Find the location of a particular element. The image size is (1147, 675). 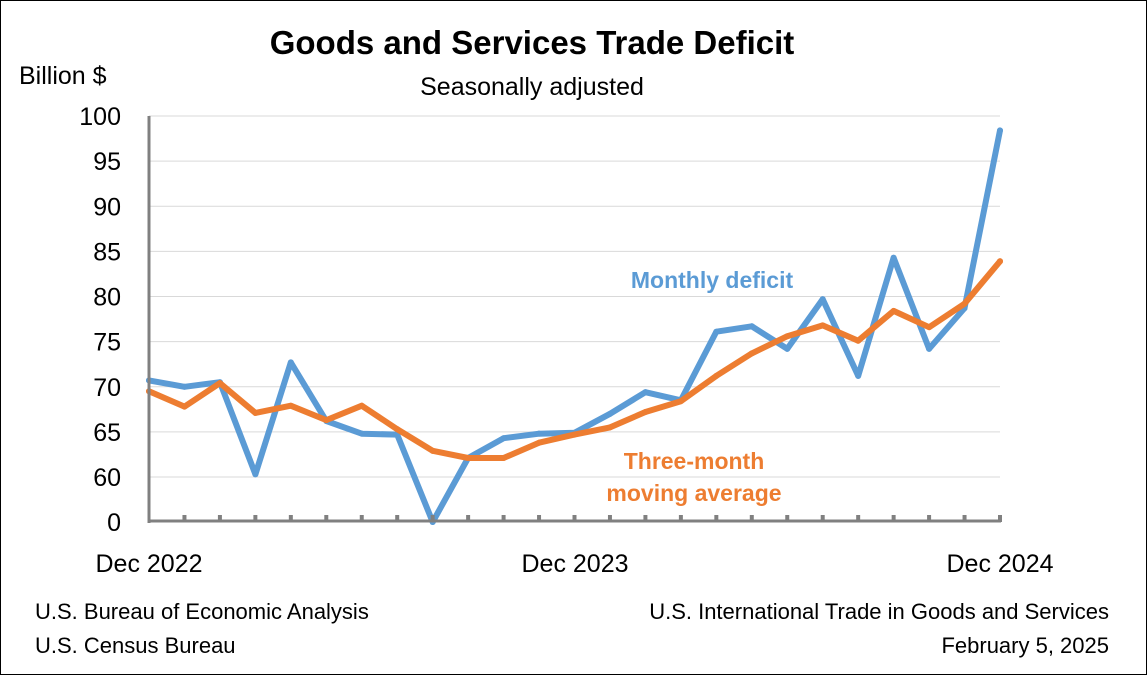

series-label-moving-average-line1: Three-month is located at coordinates (694, 461).